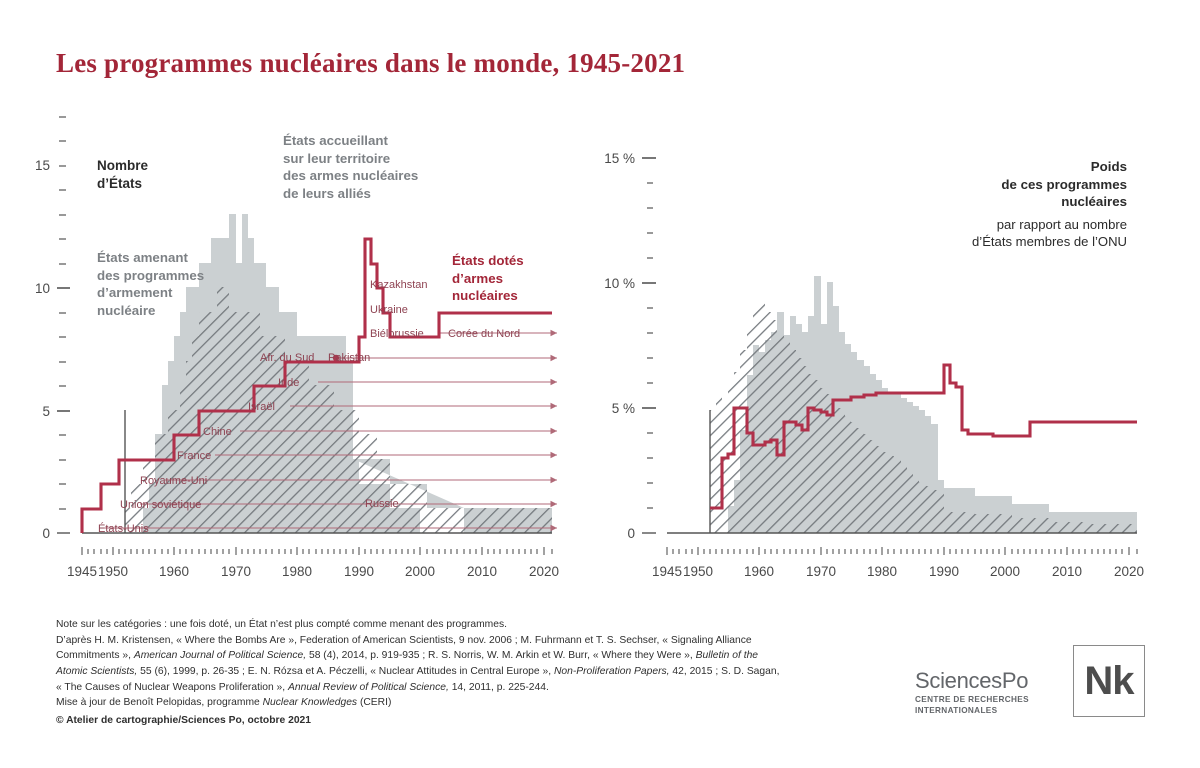 This screenshot has height=768, width=1200. I want to click on right-xtick-2010: 2010, so click(1067, 571).